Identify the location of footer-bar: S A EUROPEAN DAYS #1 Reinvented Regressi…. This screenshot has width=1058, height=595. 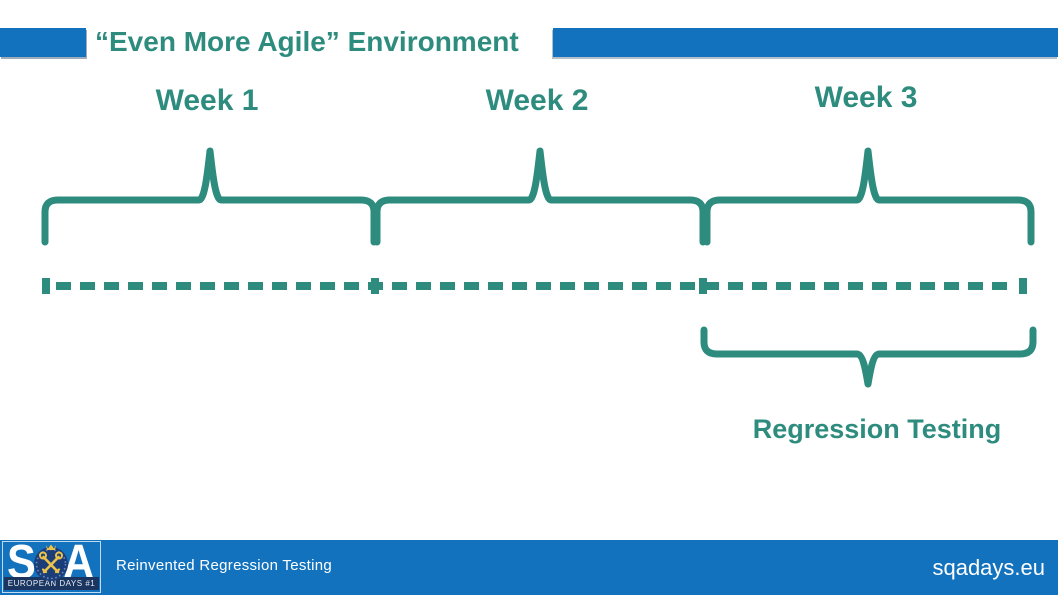
(529, 566).